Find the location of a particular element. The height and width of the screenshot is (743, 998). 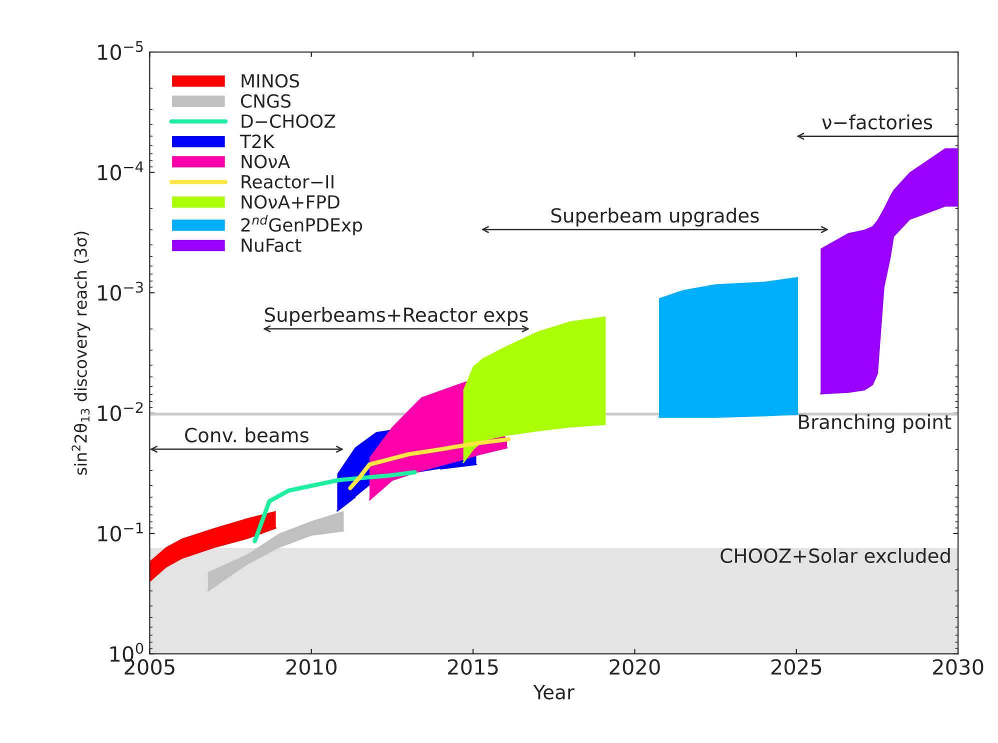

y-axis-title: sin$^{2}$2θ$_{13}$ discovery reach (3σ) is located at coordinates (81, 353).